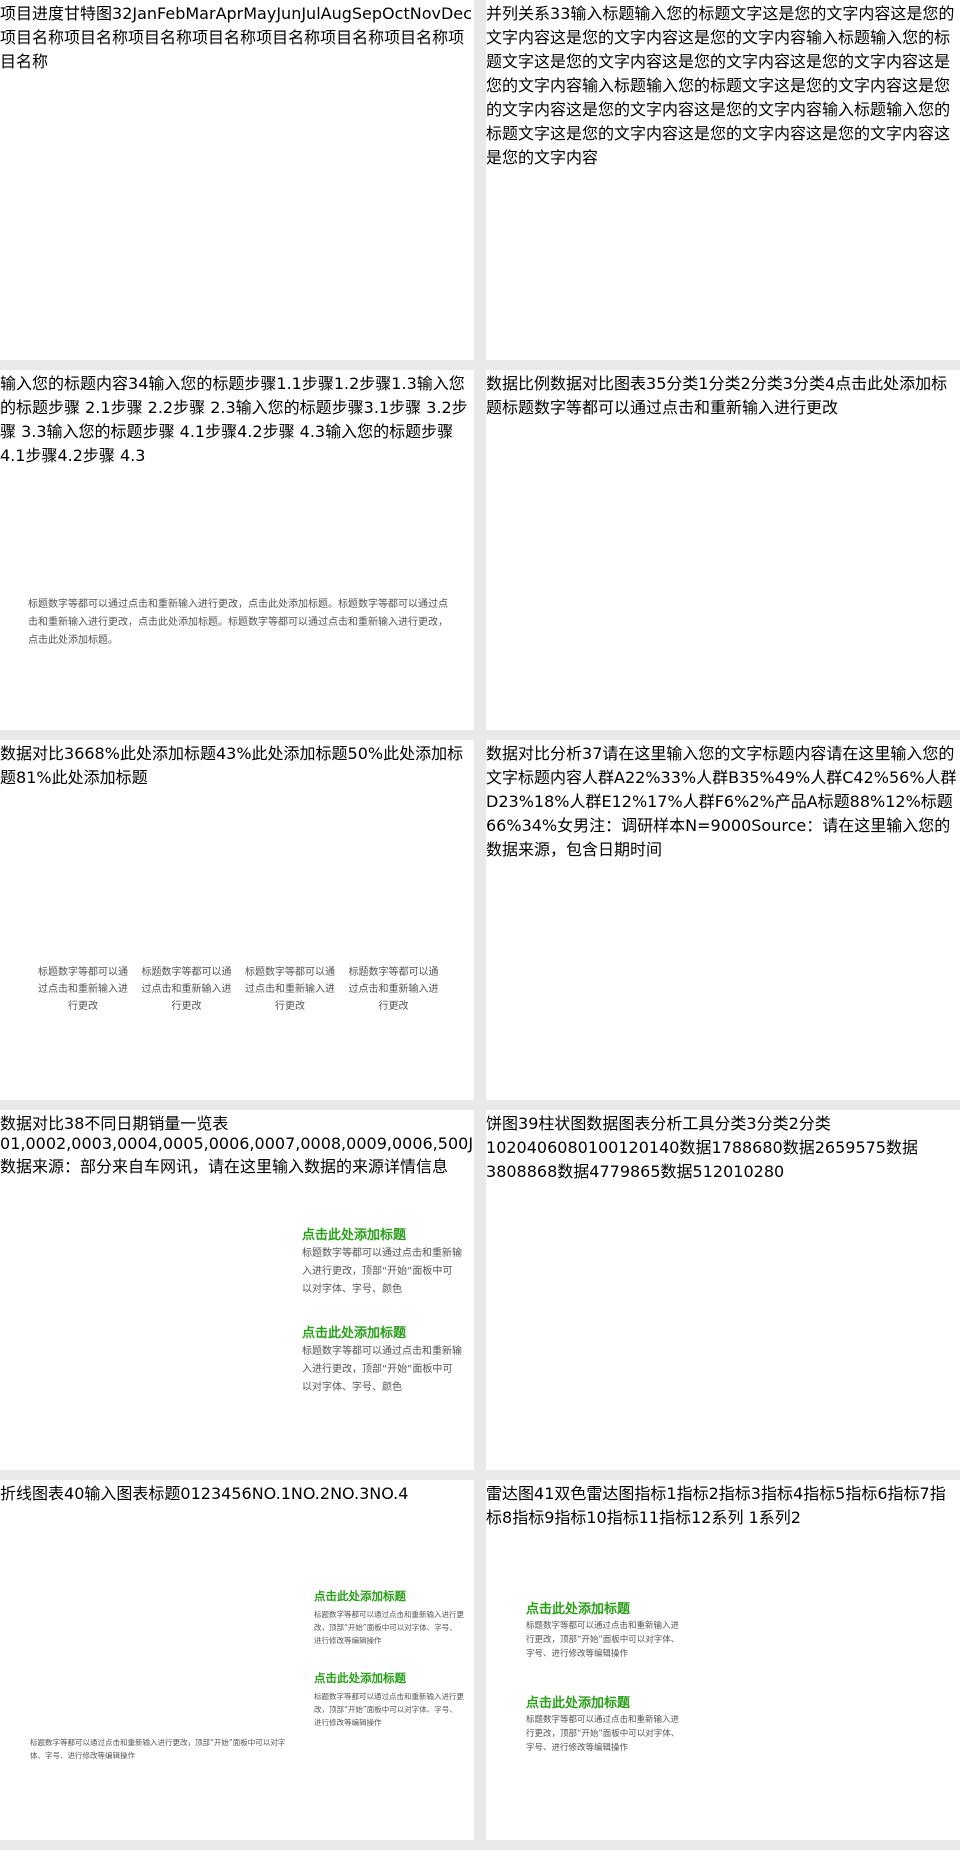 The image size is (960, 1850). I want to click on x-tick-label: 人群F, so click(703, 801).